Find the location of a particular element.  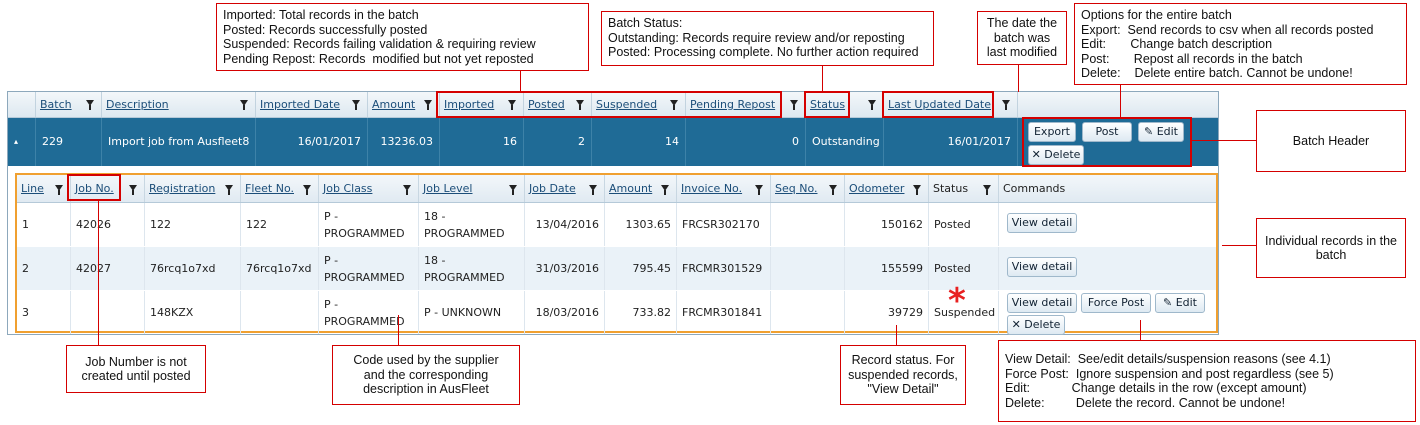

batch-imported-date: 16/01/2017 is located at coordinates (312, 142).